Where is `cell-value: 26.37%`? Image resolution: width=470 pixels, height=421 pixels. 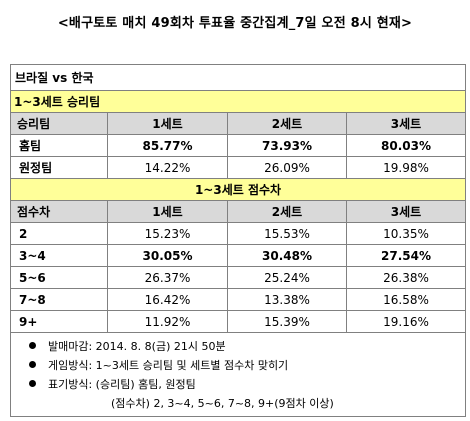
cell-value: 26.37% is located at coordinates (167, 277).